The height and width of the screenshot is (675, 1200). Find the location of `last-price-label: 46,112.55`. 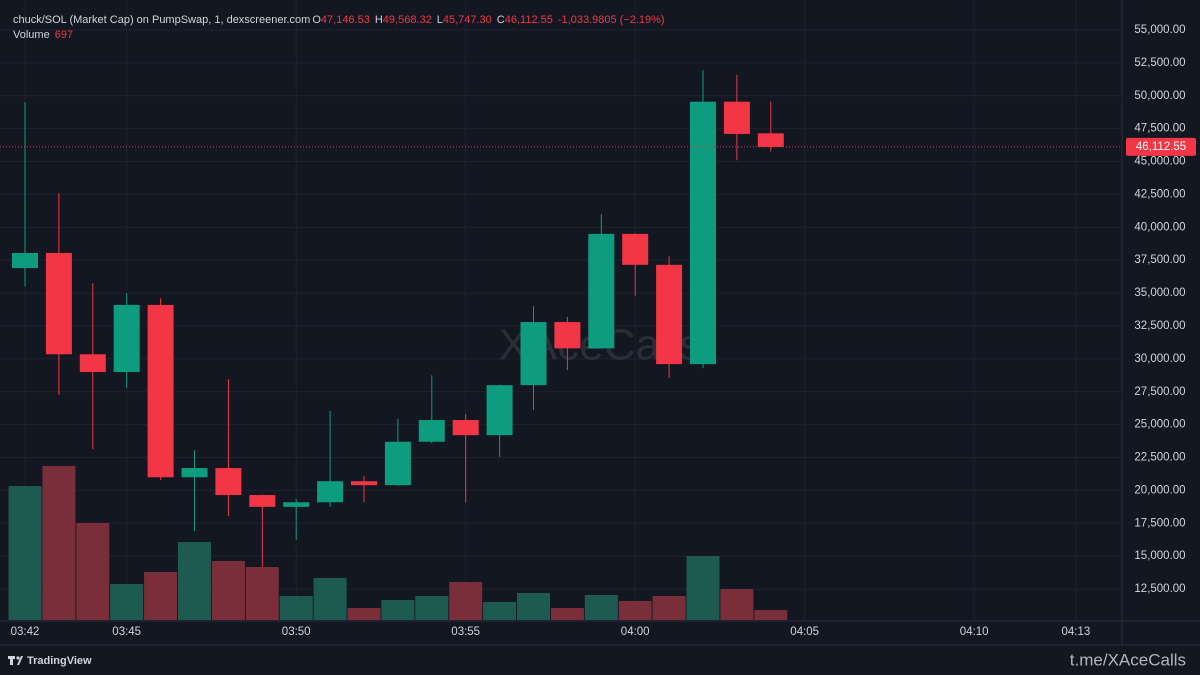

last-price-label: 46,112.55 is located at coordinates (1161, 147).